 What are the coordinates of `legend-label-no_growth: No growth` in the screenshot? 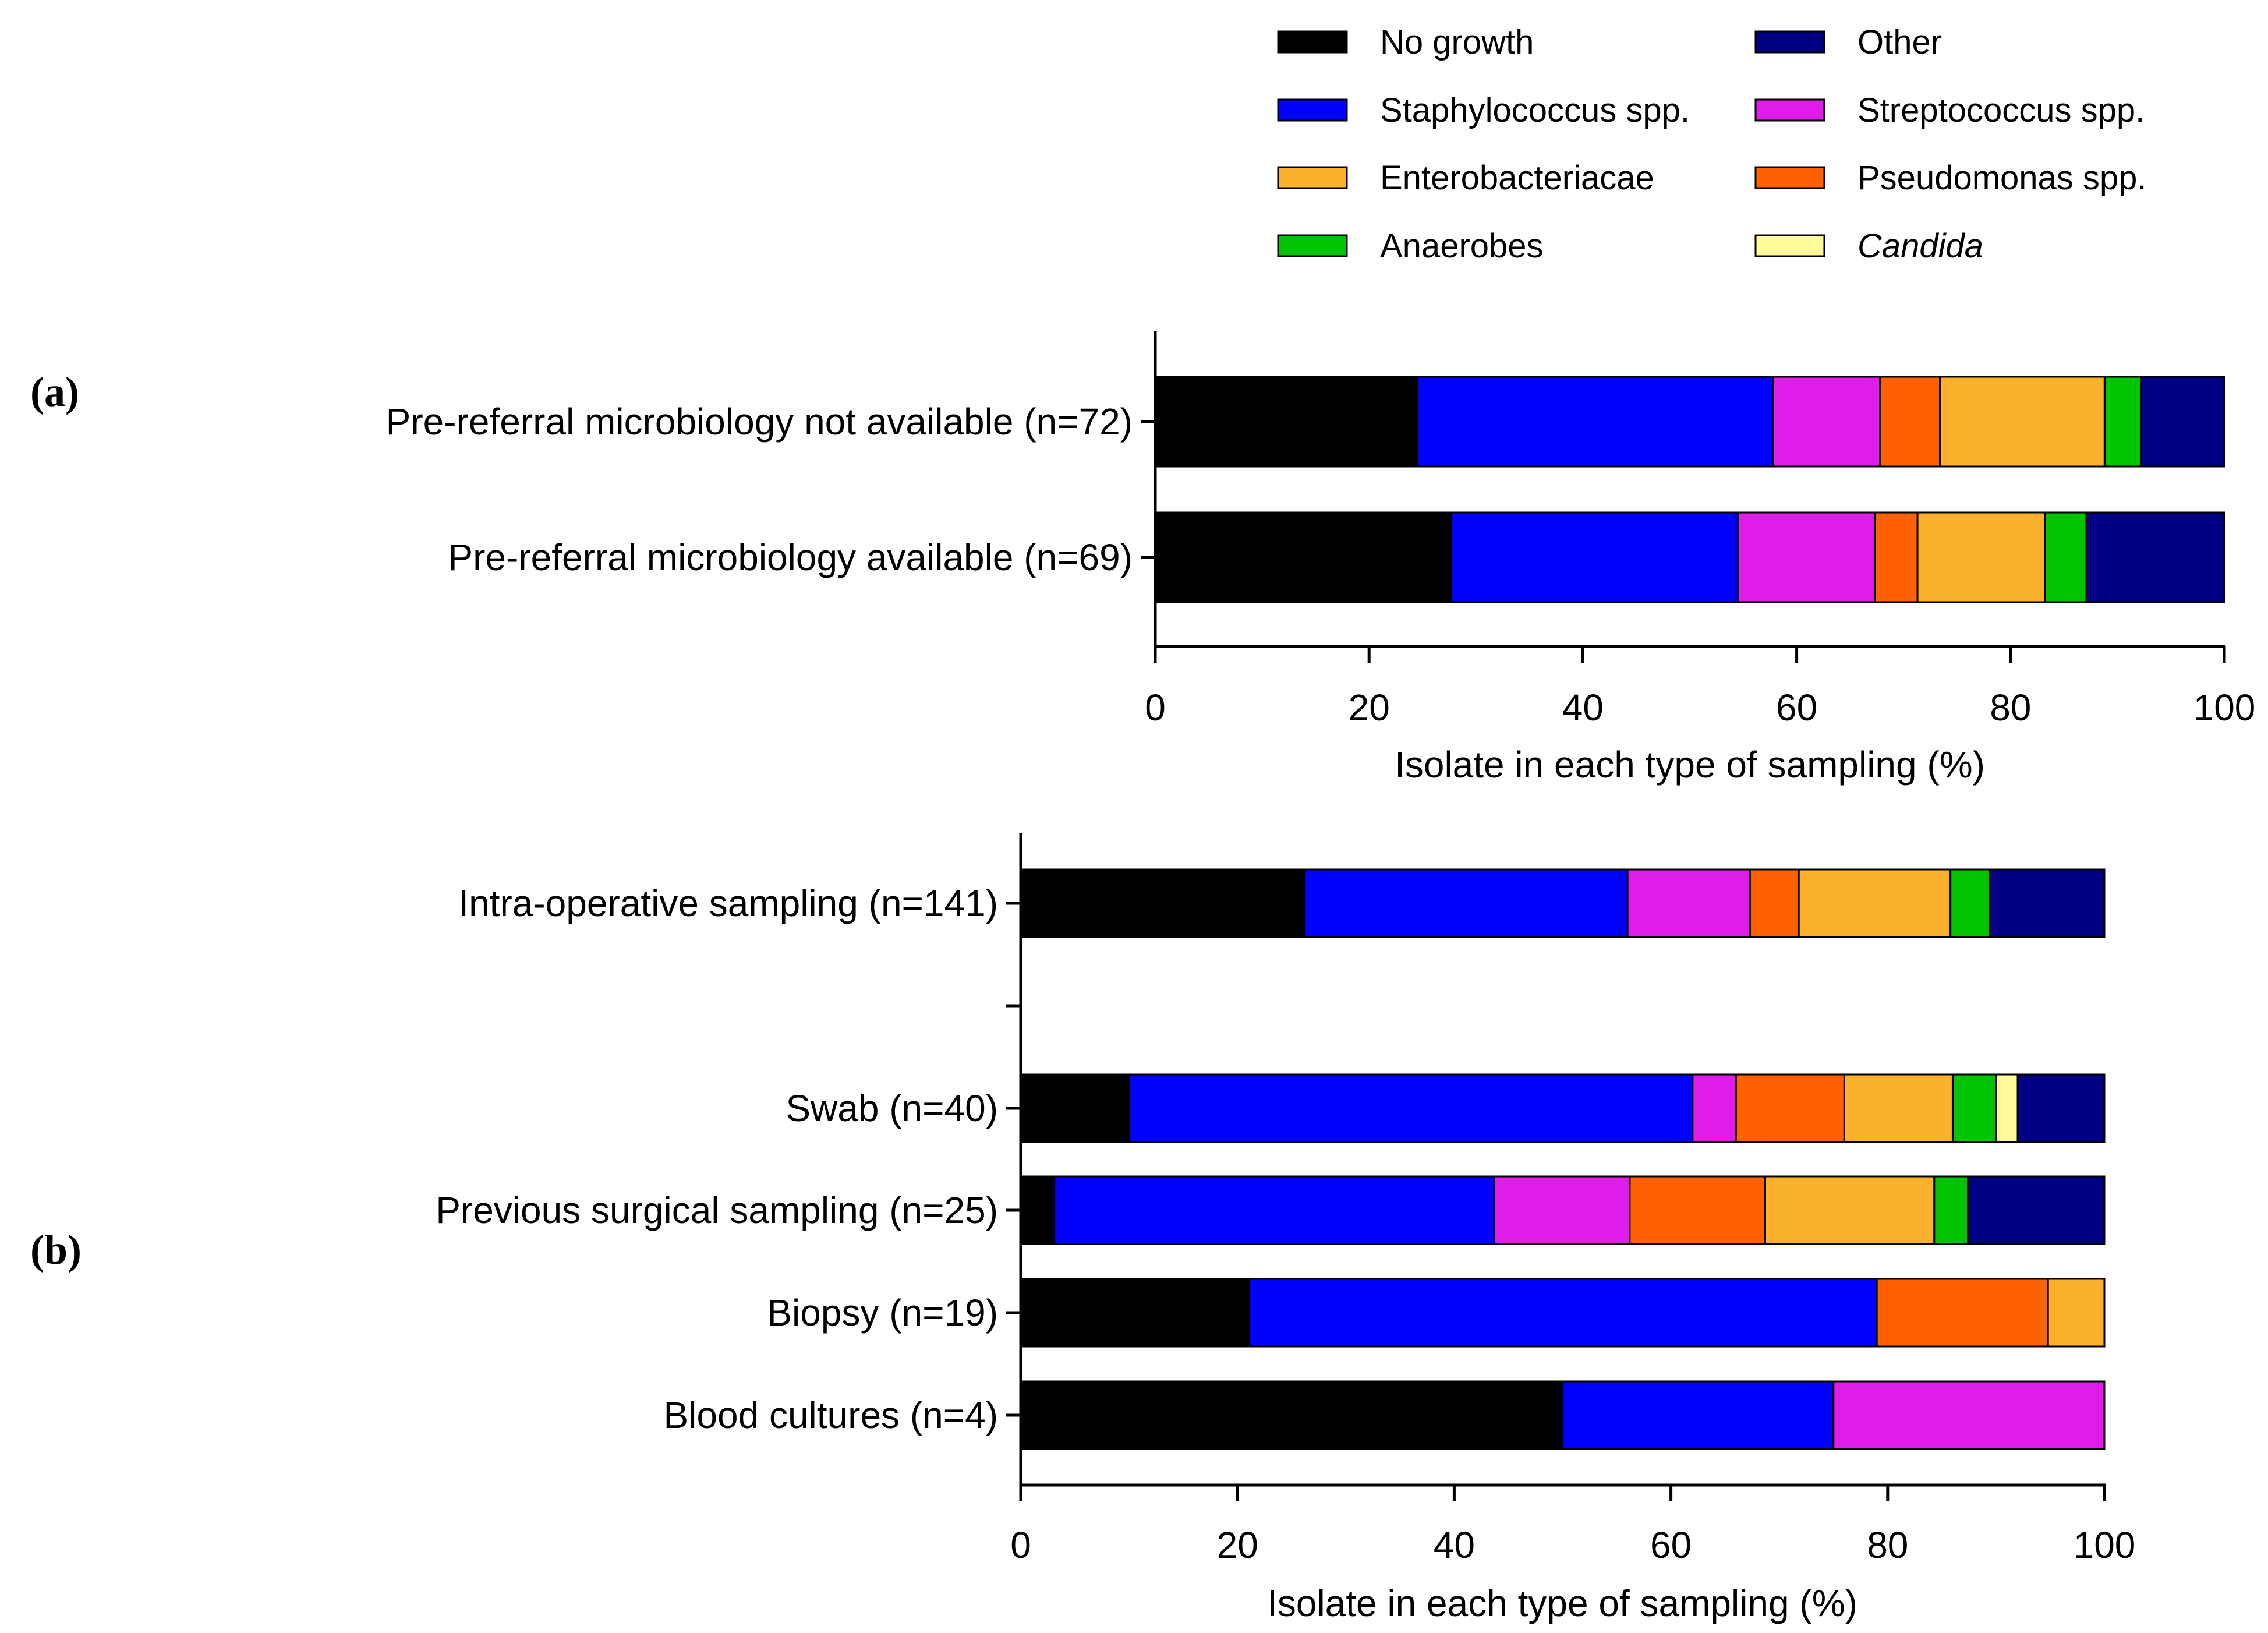 It's located at (1457, 42).